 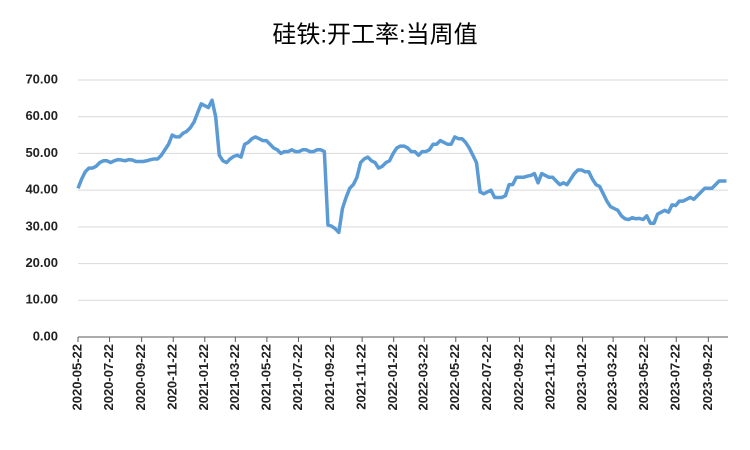 What do you see at coordinates (203, 377) in the screenshot?
I see `x-tick-label: 2021-01-22` at bounding box center [203, 377].